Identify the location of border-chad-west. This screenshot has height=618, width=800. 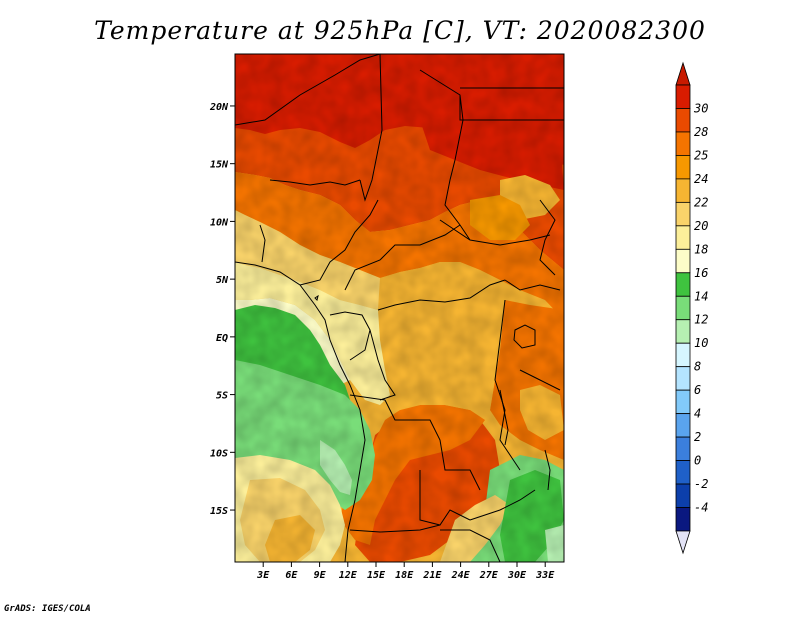
(371, 128).